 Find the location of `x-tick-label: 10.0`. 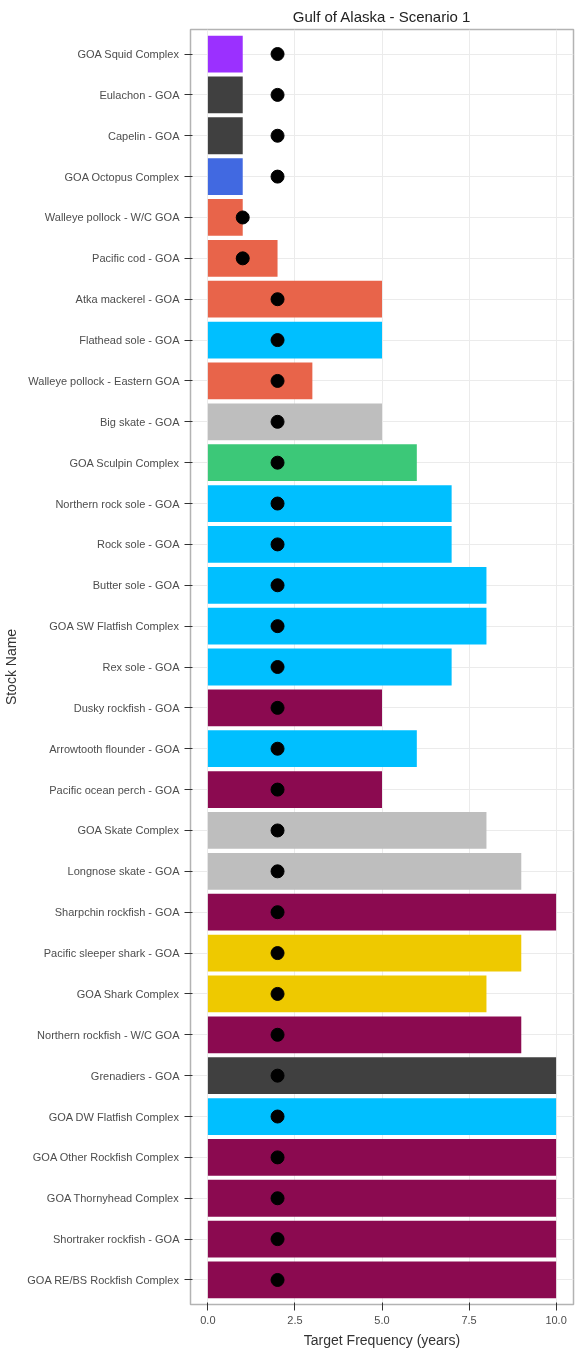

x-tick-label: 10.0 is located at coordinates (556, 1319).